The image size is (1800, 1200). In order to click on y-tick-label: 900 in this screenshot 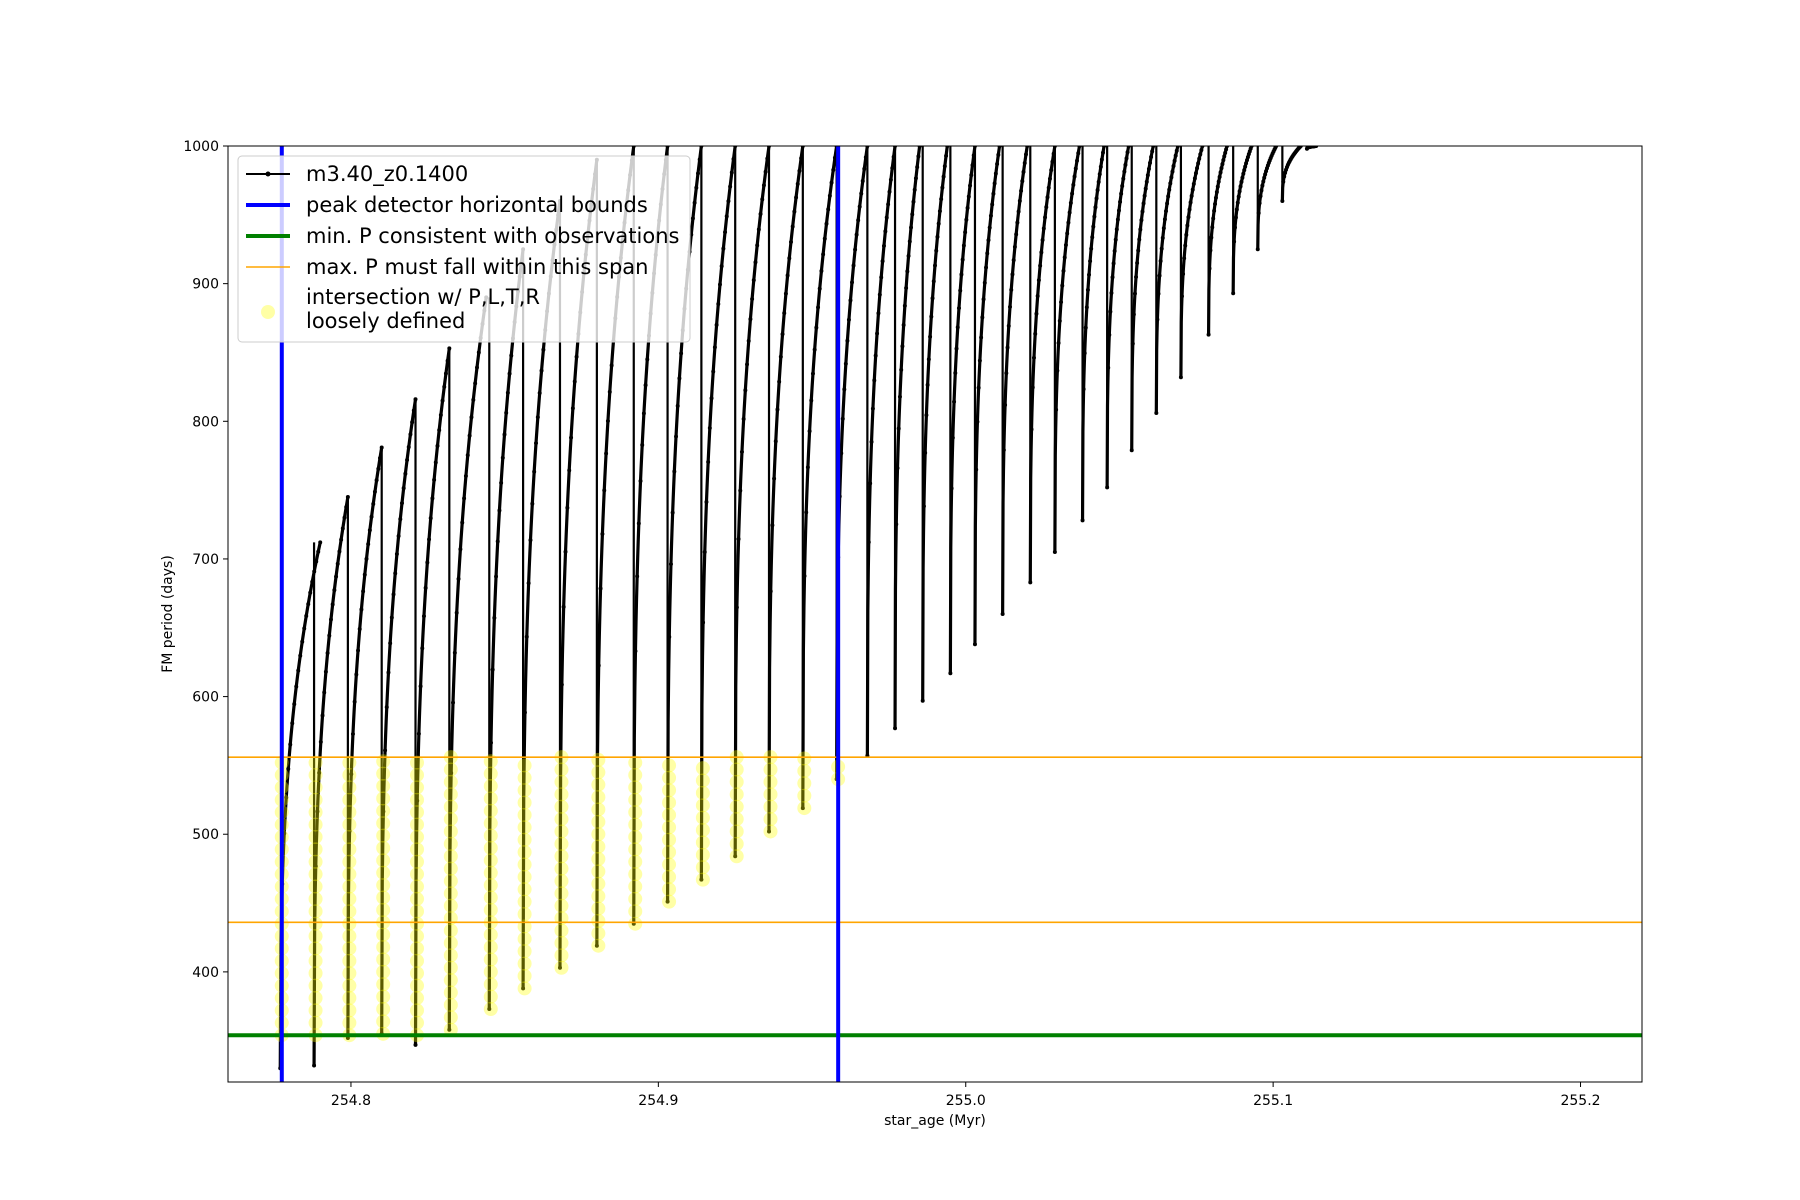, I will do `click(205, 285)`.